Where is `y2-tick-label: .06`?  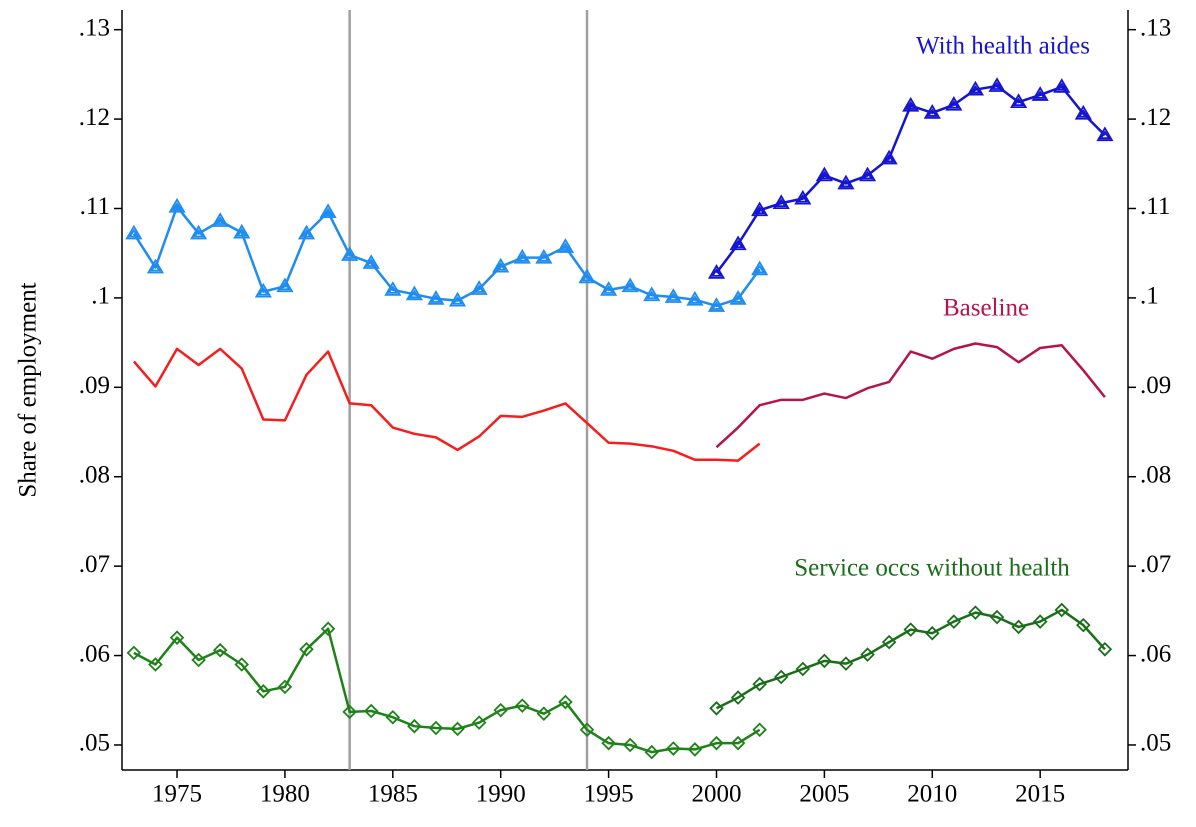
y2-tick-label: .06 is located at coordinates (1155, 653).